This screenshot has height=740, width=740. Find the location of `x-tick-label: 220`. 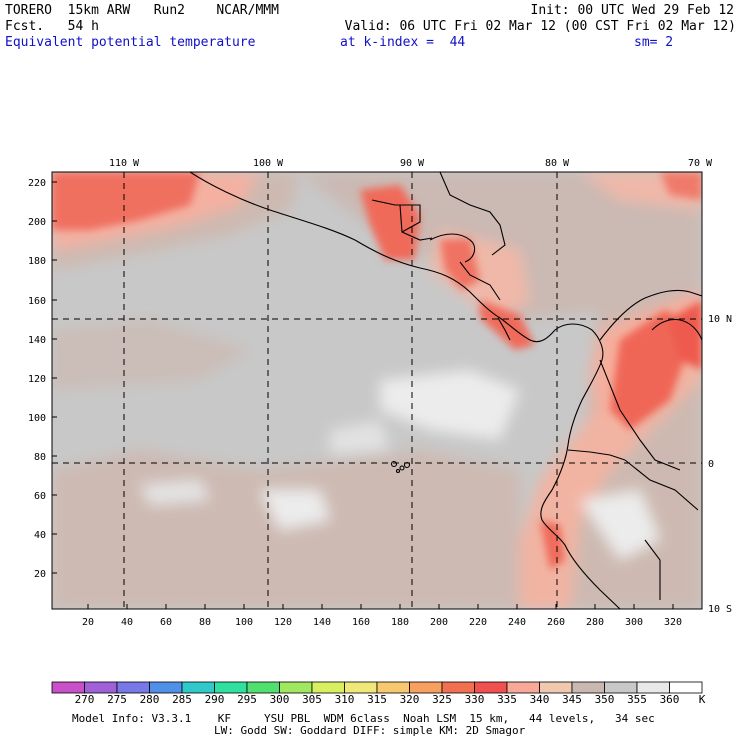

x-tick-label: 220 is located at coordinates (478, 622).